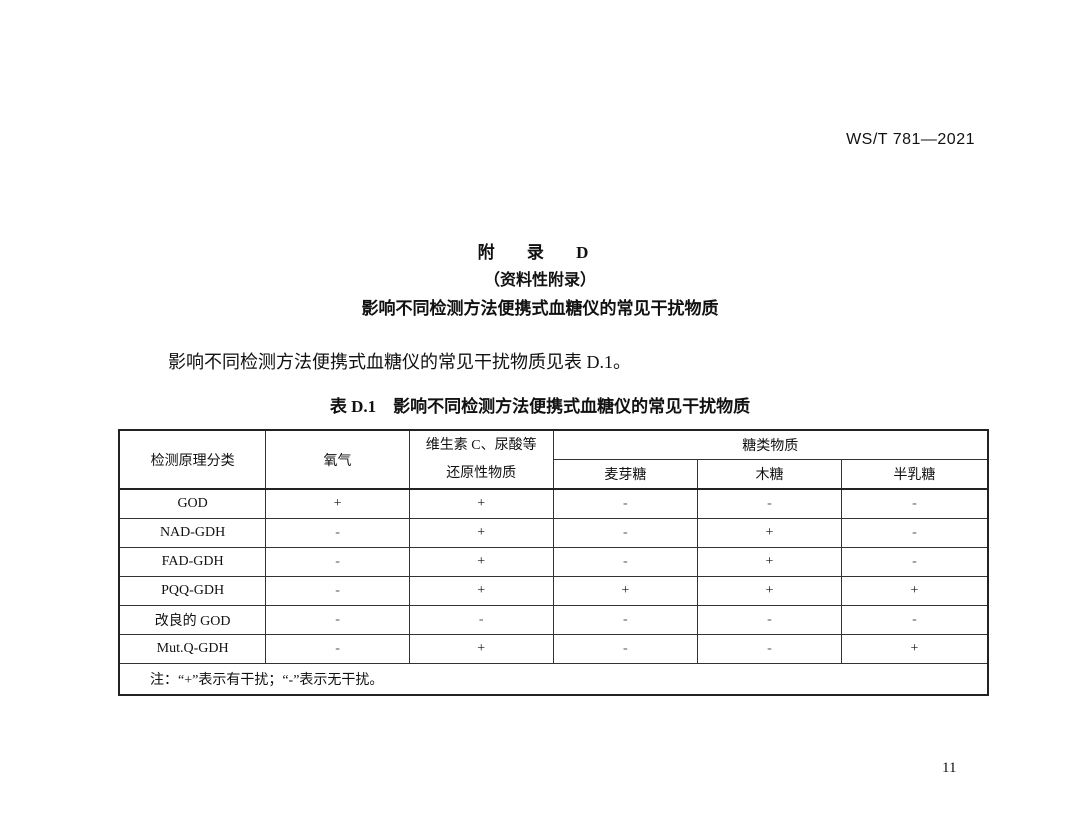 The width and height of the screenshot is (1080, 828). I want to click on intro-paragraph: 影响不同检测方法便携式血糖仪的常见干扰物质见表 D.1。, so click(399, 362).